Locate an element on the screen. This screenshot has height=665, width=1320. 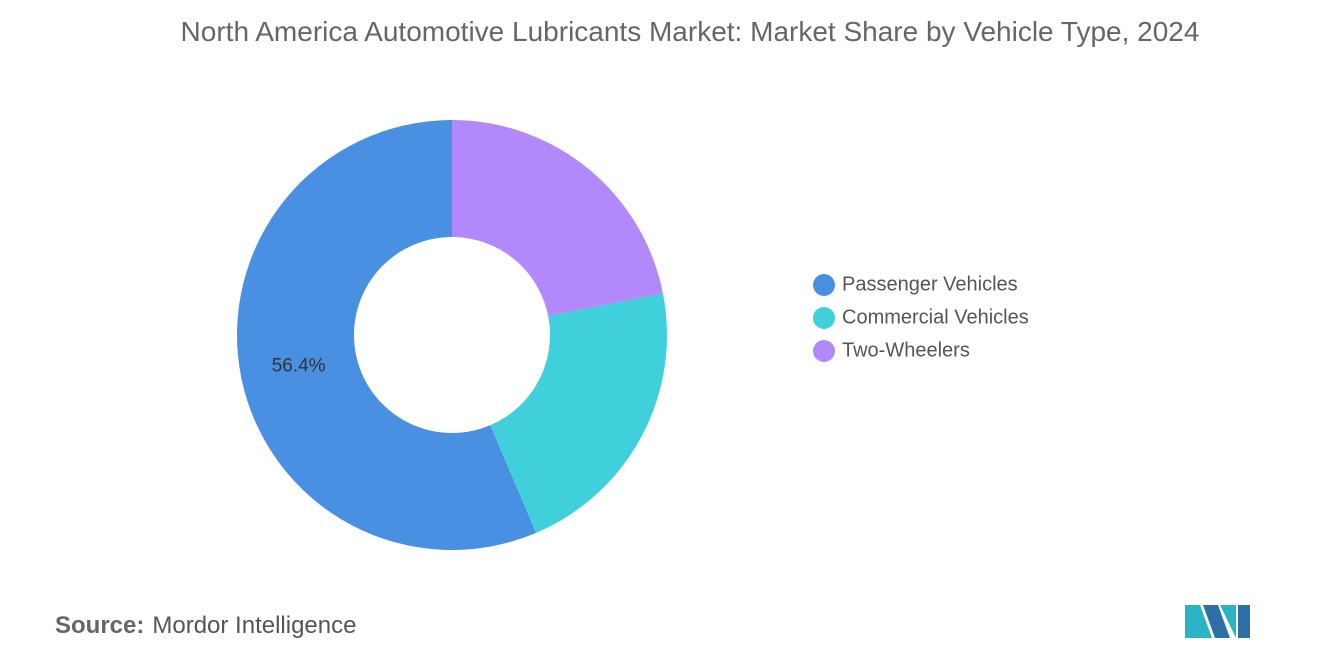
legend-label: Two-Wheelers is located at coordinates (906, 350).